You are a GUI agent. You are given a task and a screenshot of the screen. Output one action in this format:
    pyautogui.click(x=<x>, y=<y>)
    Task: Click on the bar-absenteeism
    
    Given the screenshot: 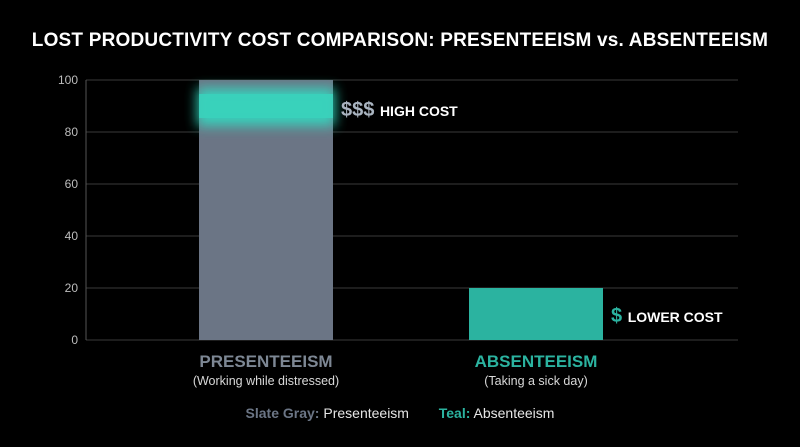 What is the action you would take?
    pyautogui.click(x=536, y=314)
    